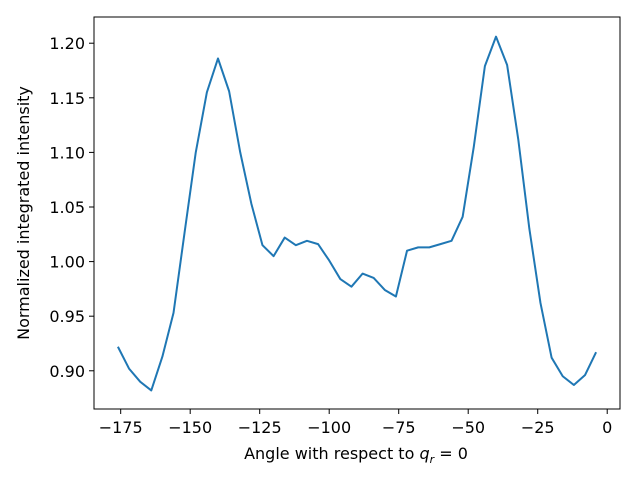  I want to click on x-tick-label: −50, so click(468, 427).